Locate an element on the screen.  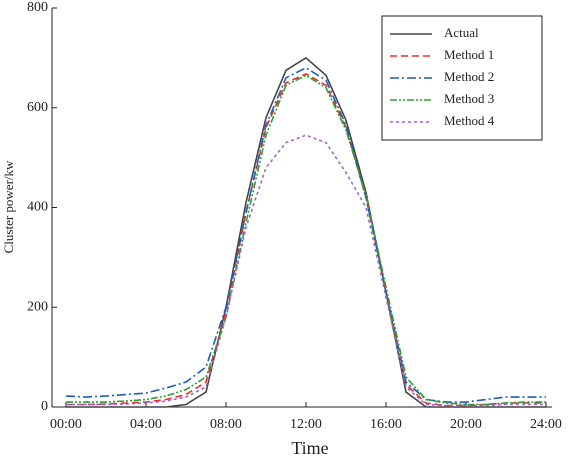
legend-label: Method 1 is located at coordinates (469, 54).